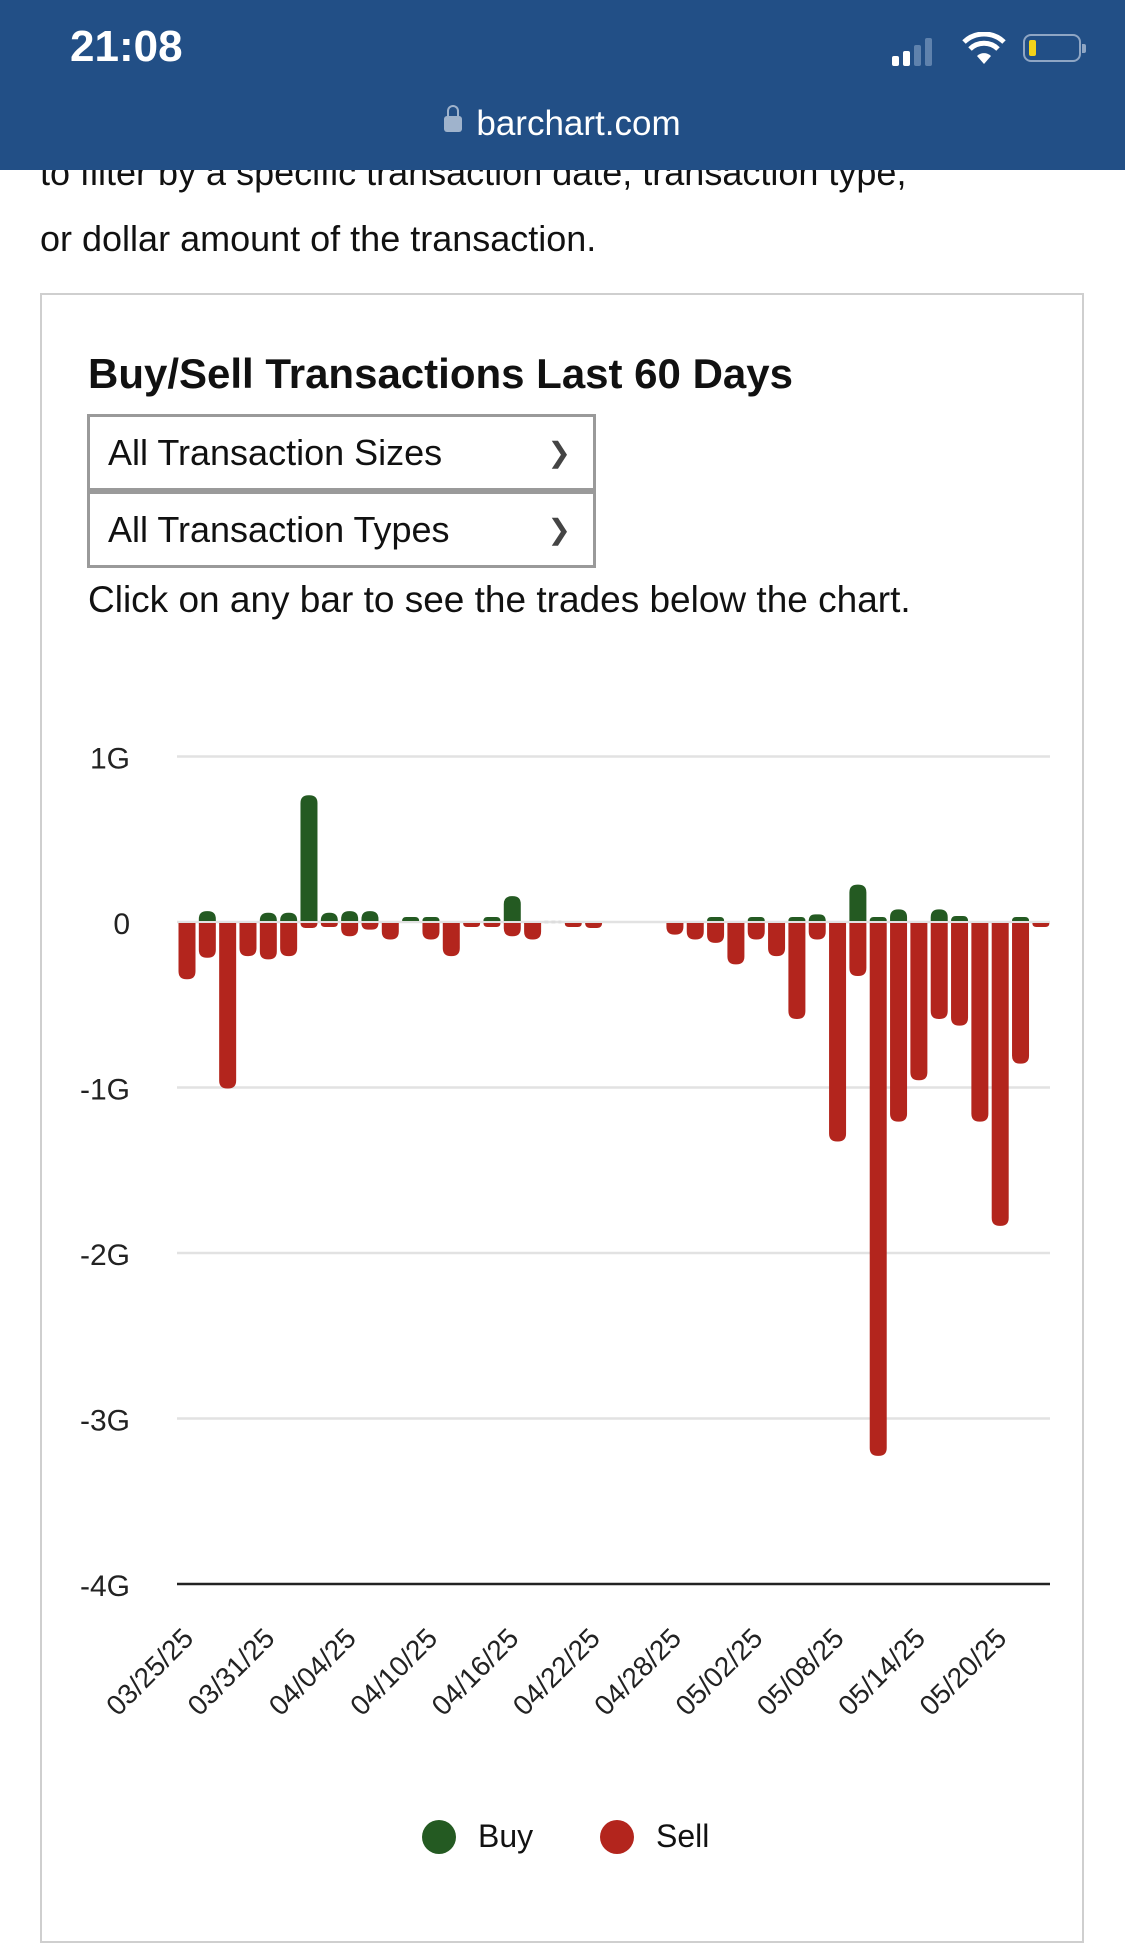 The image size is (1125, 1943). I want to click on address-bar: barchart.com, so click(562, 124).